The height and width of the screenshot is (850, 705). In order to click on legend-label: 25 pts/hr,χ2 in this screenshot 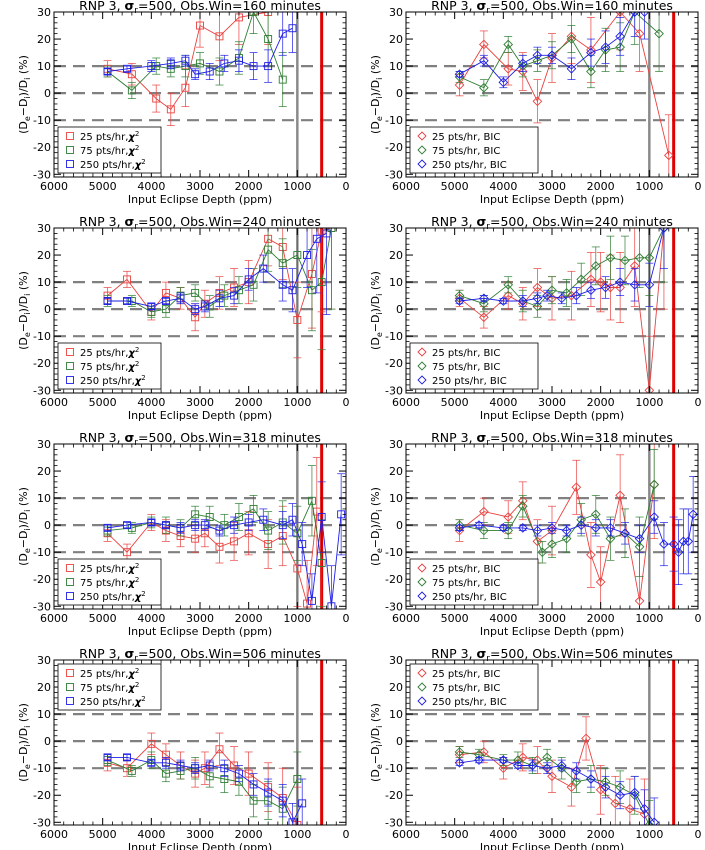, I will do `click(109, 673)`.